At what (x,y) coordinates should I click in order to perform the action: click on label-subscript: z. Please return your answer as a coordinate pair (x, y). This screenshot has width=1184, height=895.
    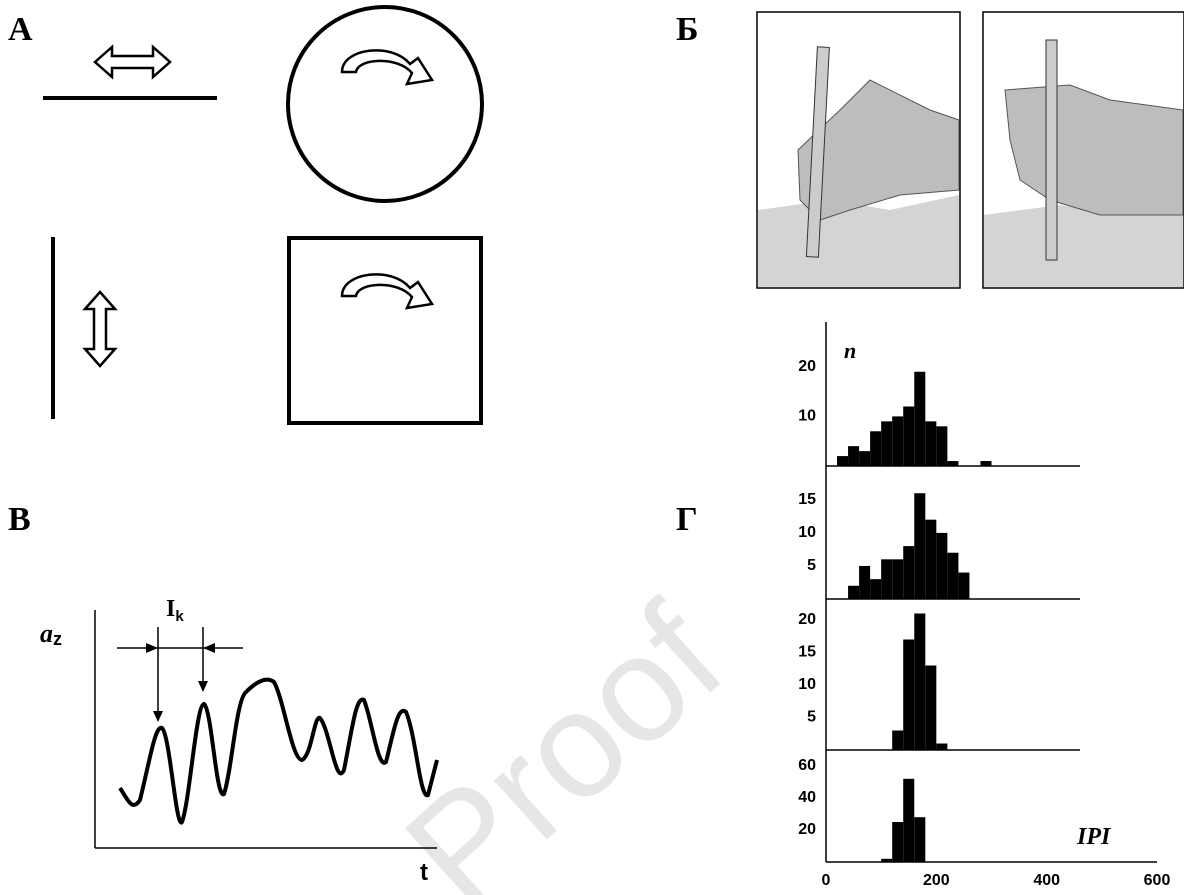
    Looking at the image, I should click on (57, 639).